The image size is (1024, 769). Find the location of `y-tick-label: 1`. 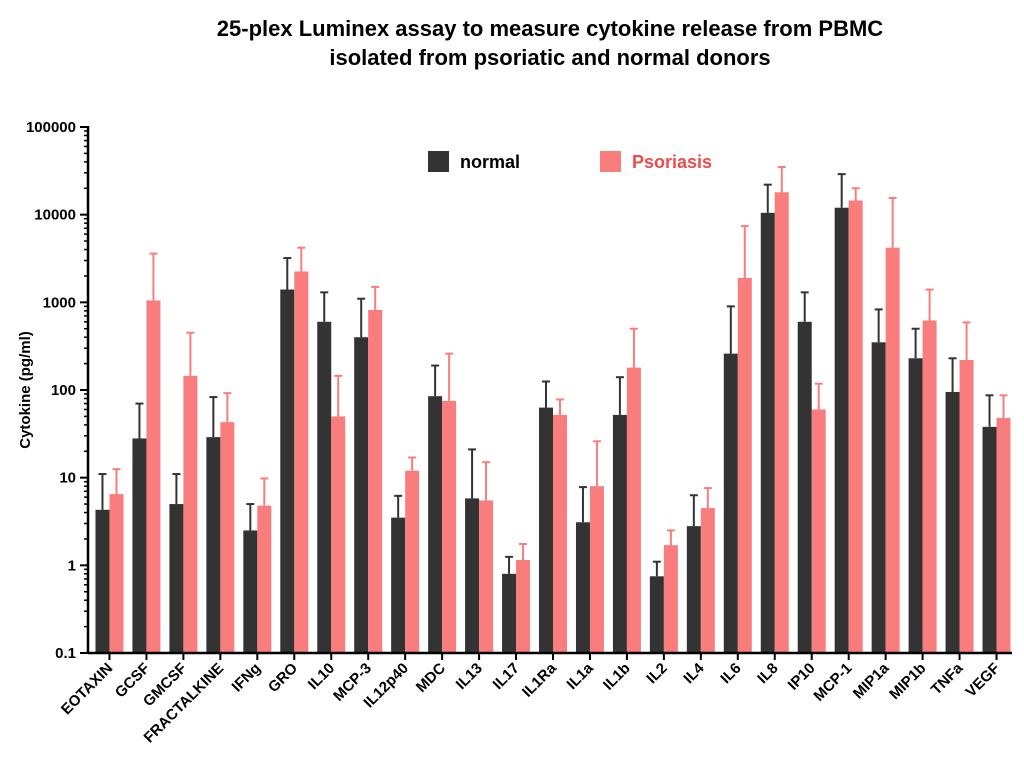

y-tick-label: 1 is located at coordinates (72, 565).